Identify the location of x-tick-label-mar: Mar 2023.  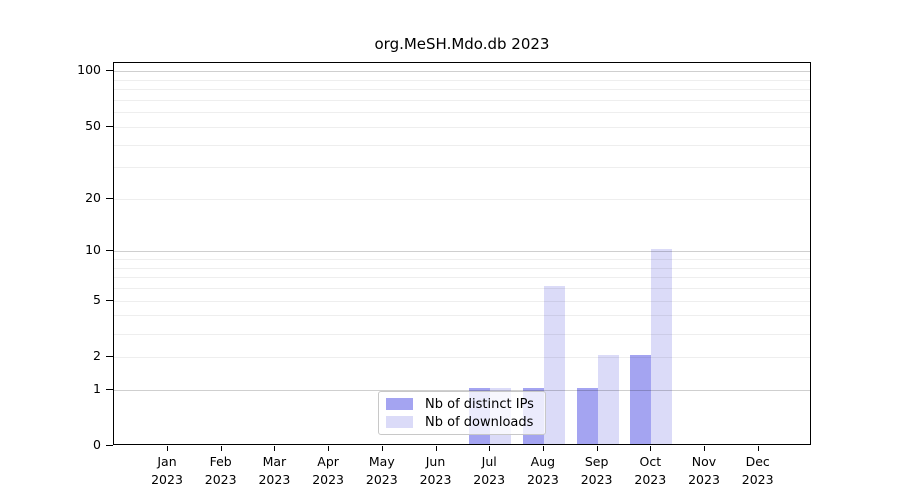
(274, 470).